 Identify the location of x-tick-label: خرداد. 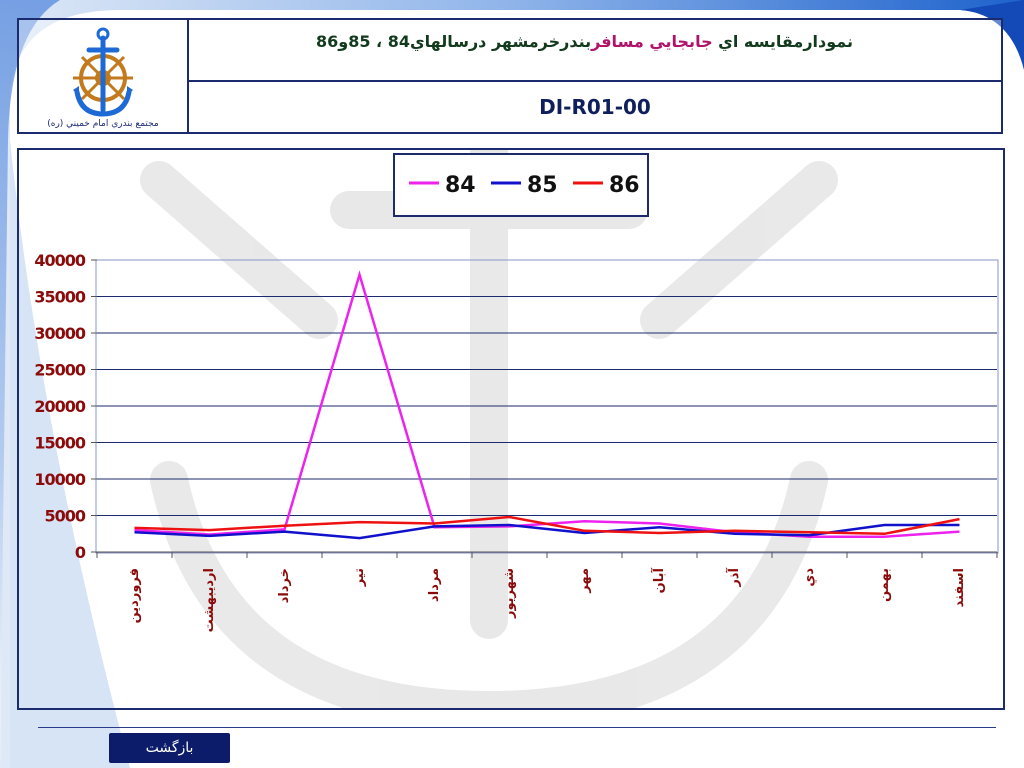
(284, 585).